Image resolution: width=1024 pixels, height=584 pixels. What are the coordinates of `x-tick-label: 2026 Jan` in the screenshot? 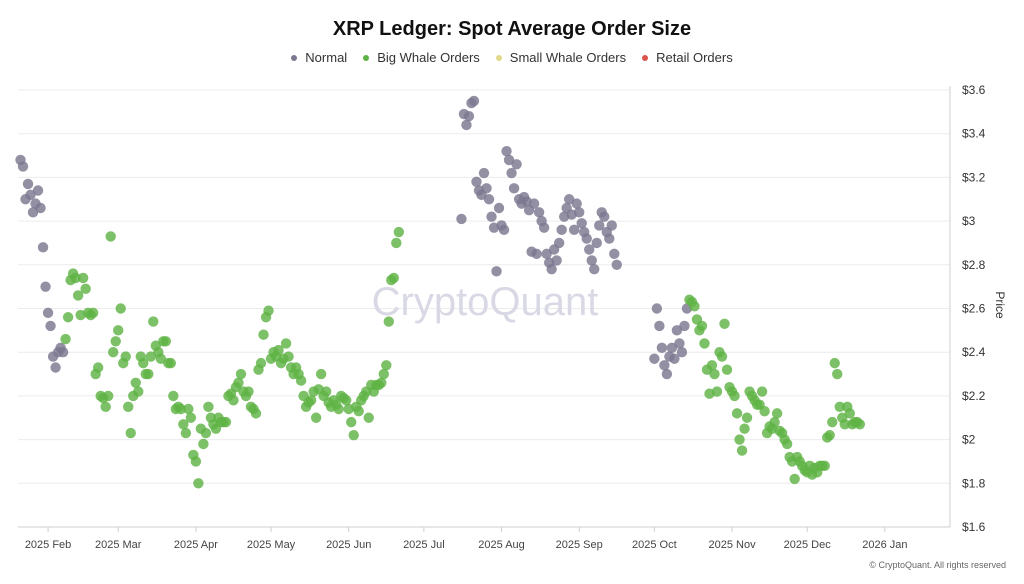 It's located at (884, 545).